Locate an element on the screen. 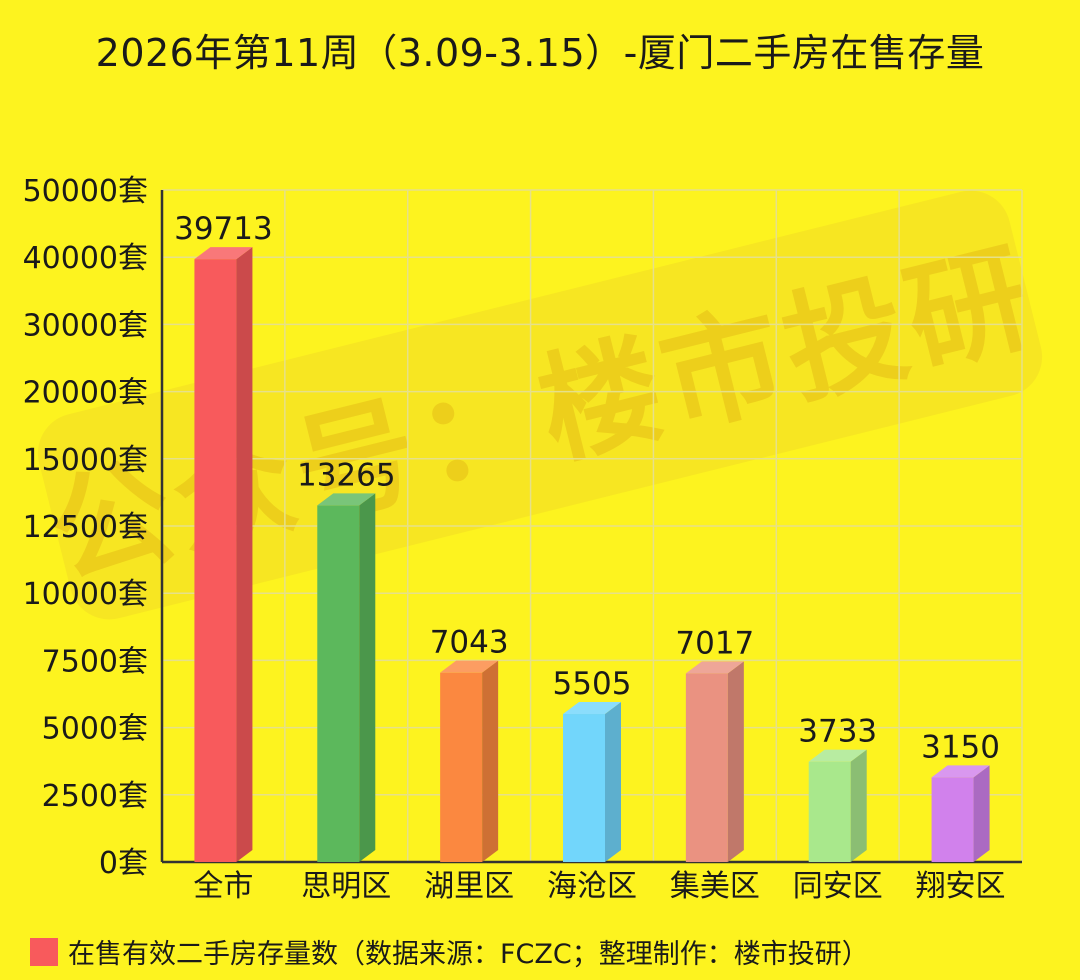  y-tick-label: 30000套 is located at coordinates (85, 325).